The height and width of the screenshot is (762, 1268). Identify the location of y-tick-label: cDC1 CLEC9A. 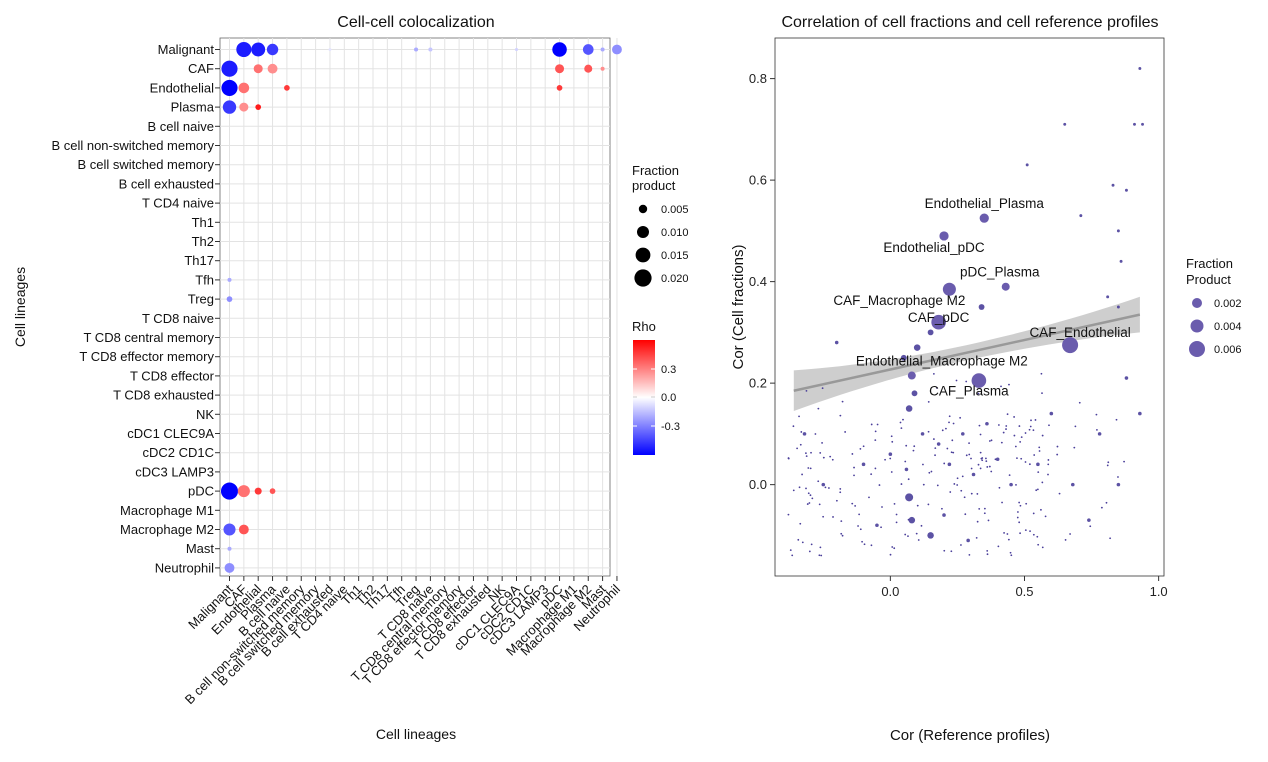
(170, 433).